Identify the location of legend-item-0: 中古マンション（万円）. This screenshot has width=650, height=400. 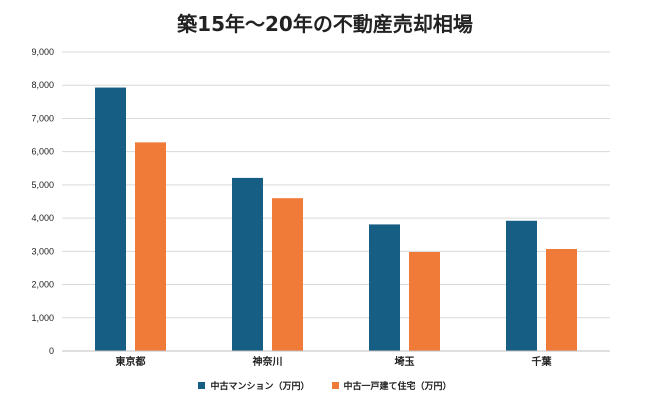
(254, 385).